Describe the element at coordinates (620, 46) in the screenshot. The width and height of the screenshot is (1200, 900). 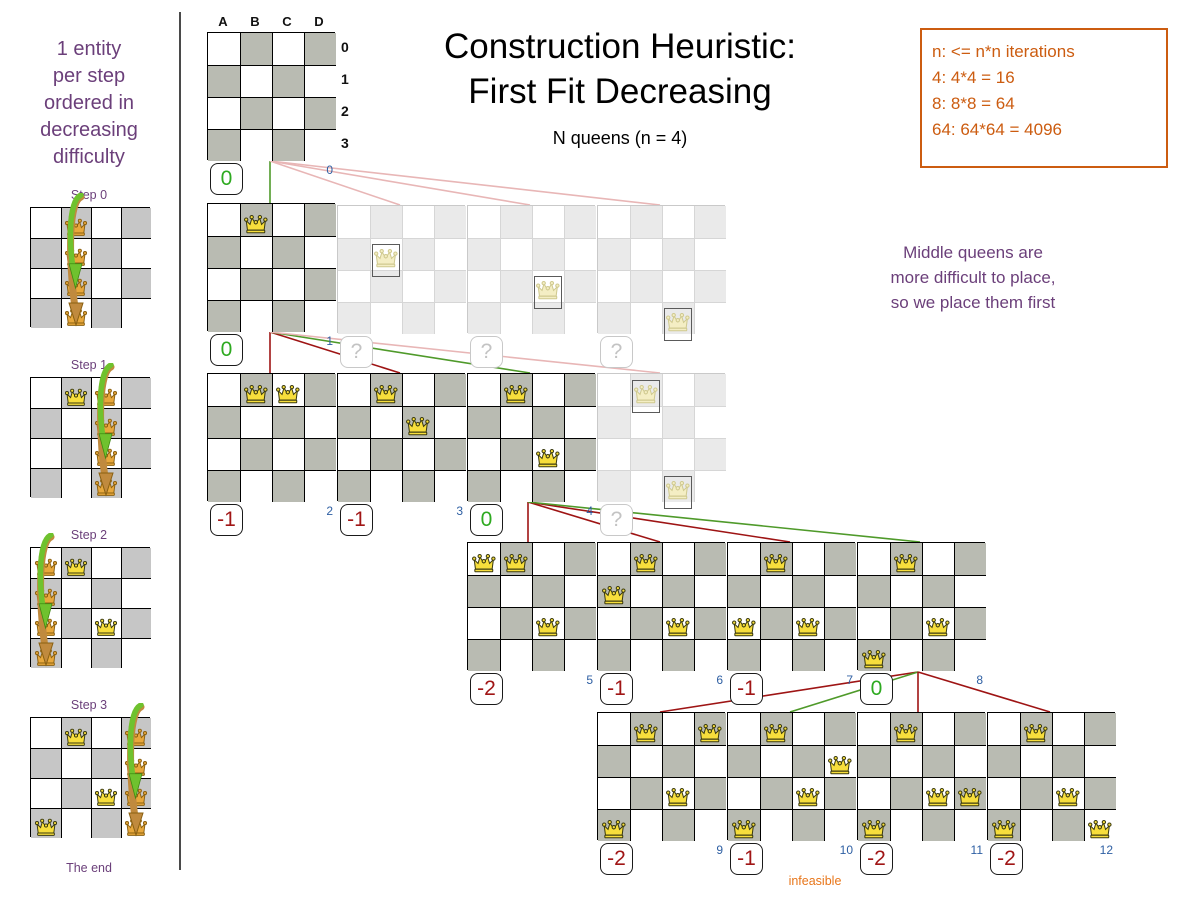
I see `page-title-line1: Construction Heuristic:` at that location.